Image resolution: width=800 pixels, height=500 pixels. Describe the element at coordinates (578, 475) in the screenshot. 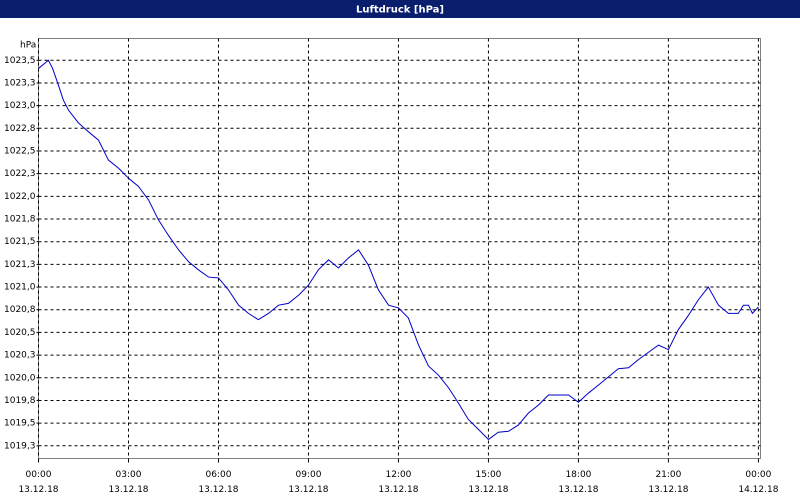

I see `x-tick-label: 18:00` at that location.